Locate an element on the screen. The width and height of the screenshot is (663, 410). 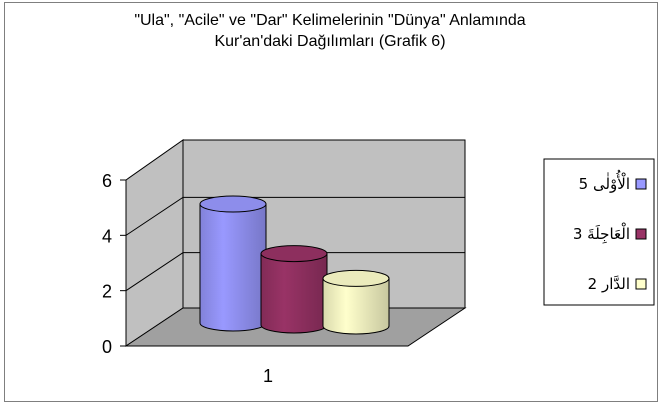
y-tick-label: 0 is located at coordinates (107, 347).